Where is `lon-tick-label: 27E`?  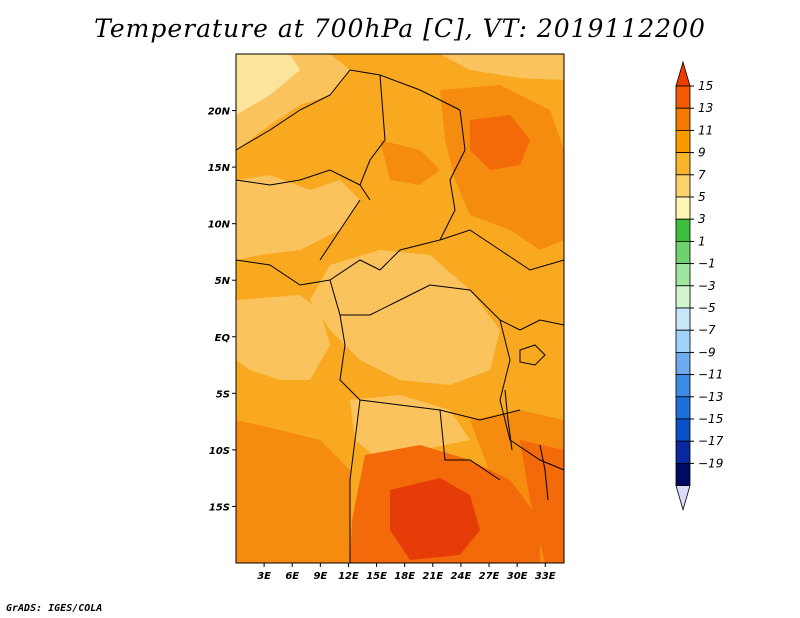
lon-tick-label: 27E is located at coordinates (489, 576).